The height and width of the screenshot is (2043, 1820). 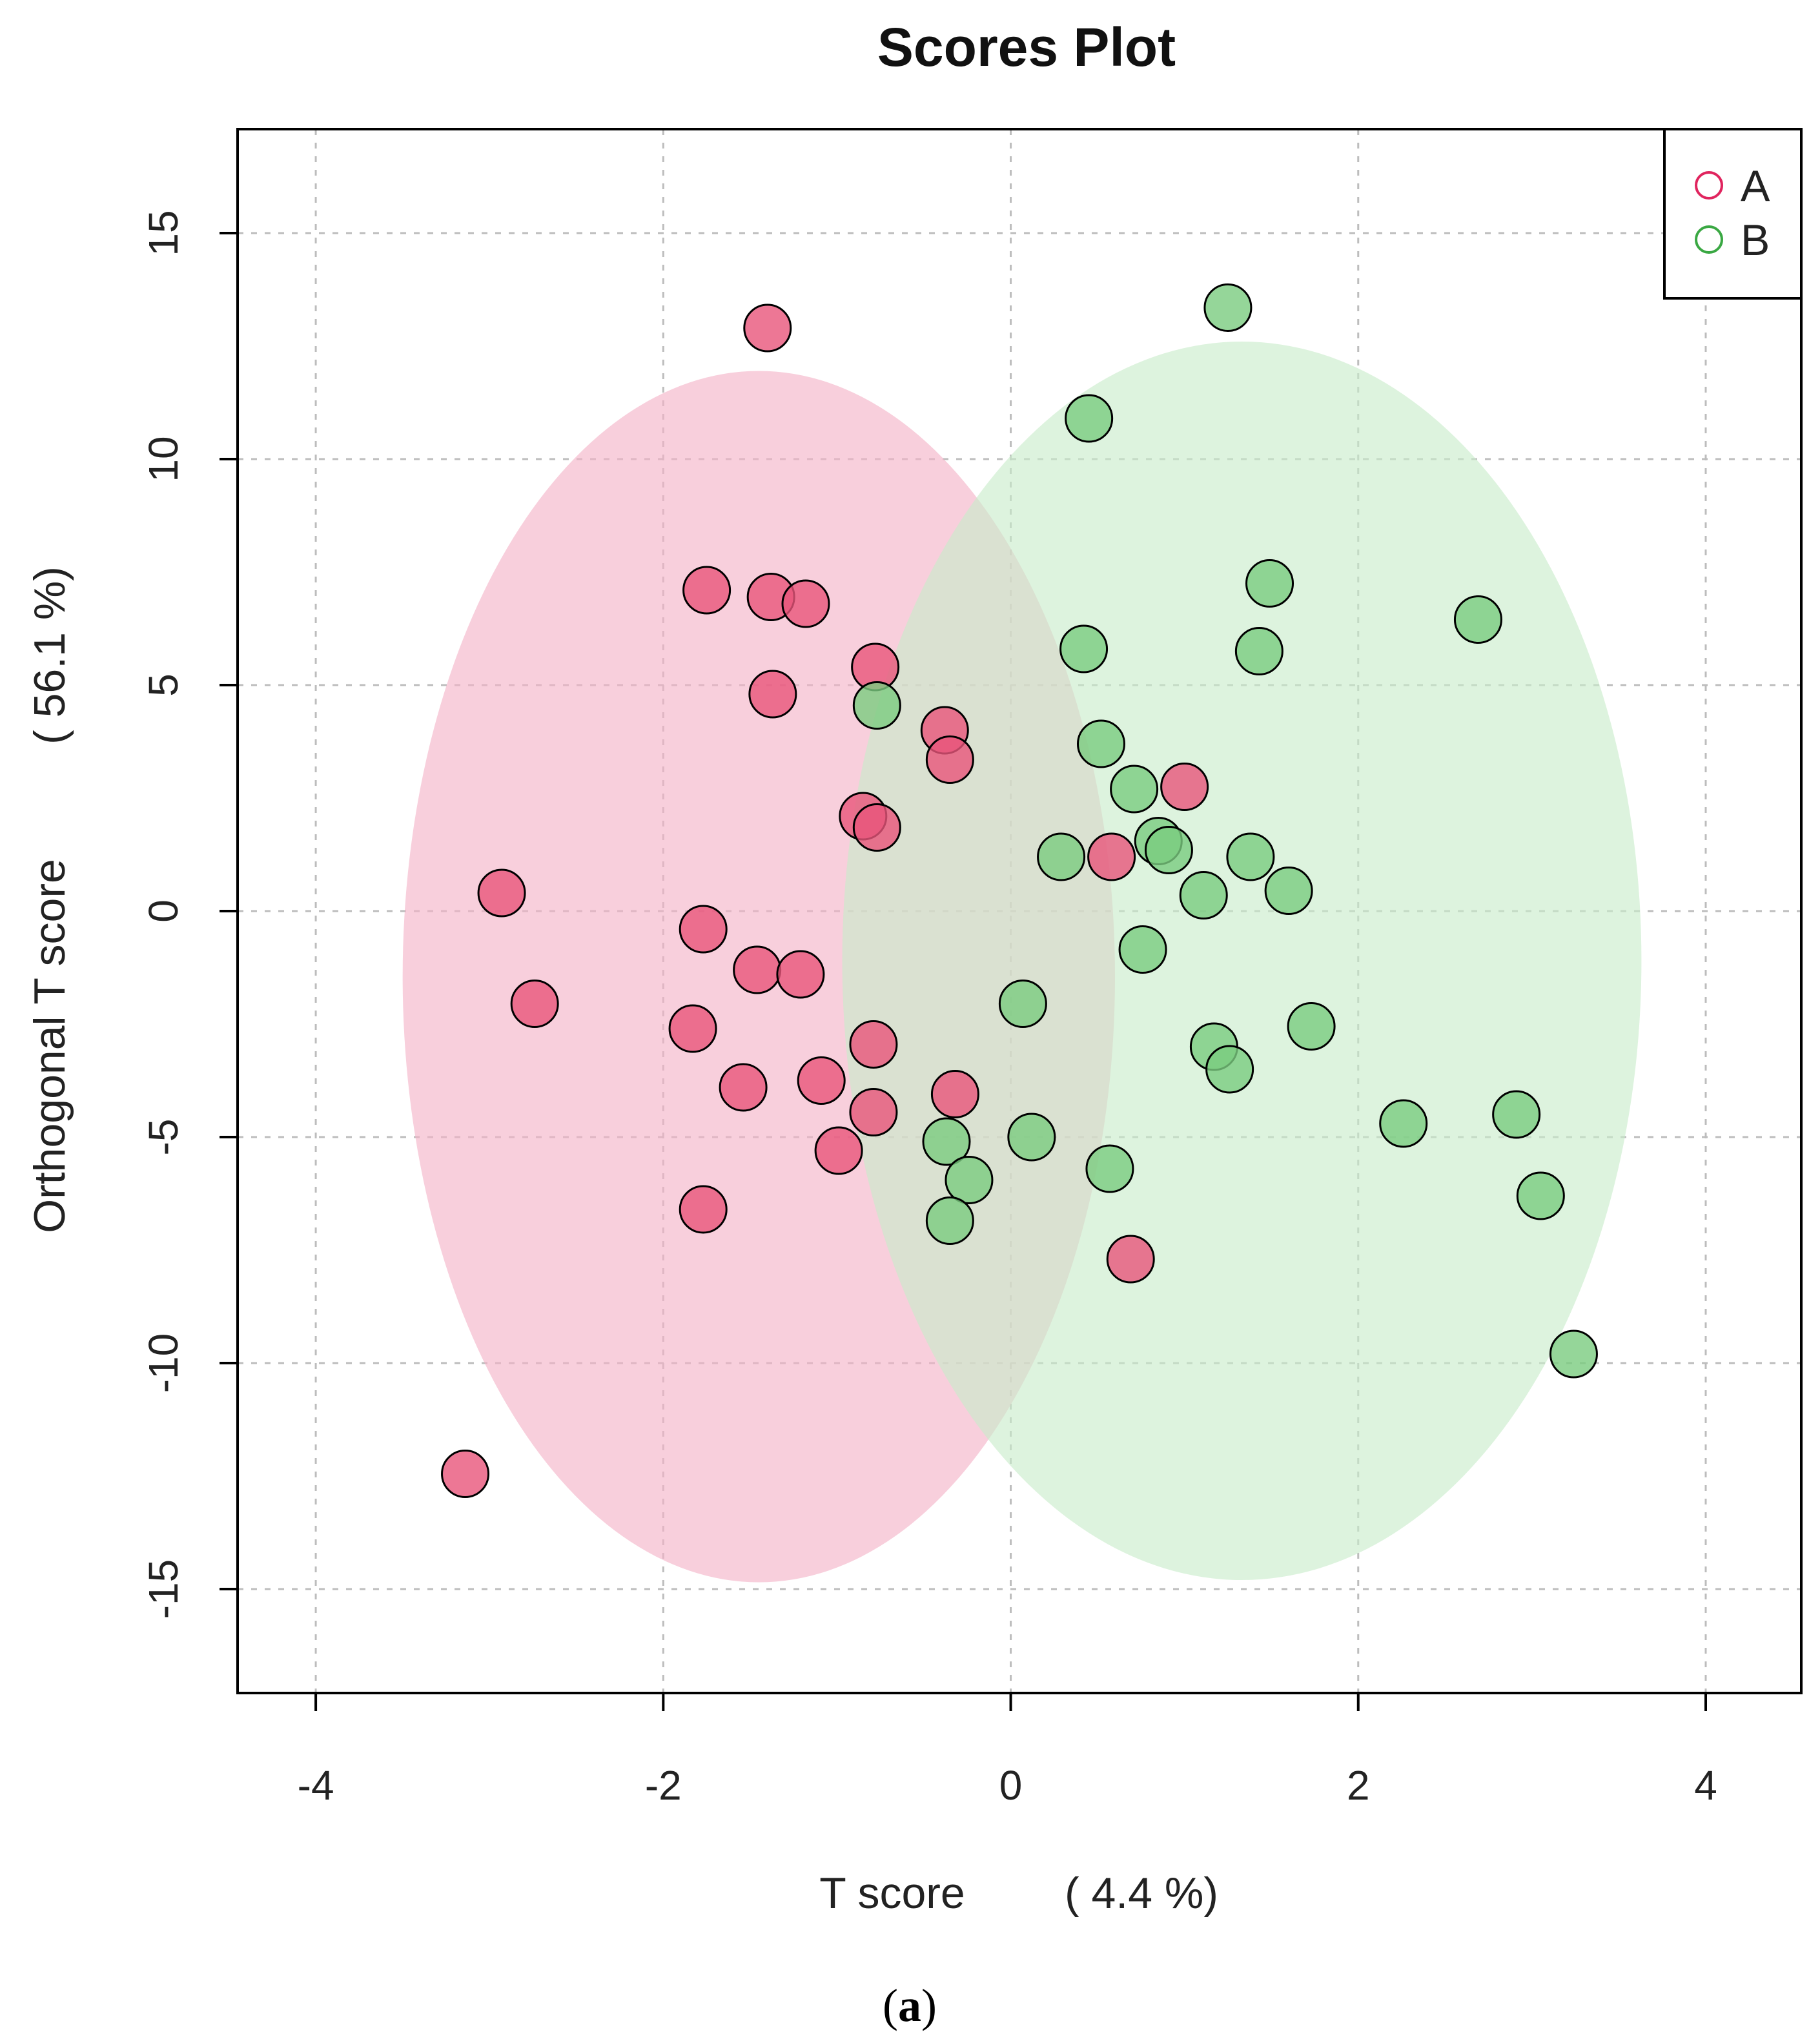 What do you see at coordinates (663, 1785) in the screenshot?
I see `x-tick-label: -2` at bounding box center [663, 1785].